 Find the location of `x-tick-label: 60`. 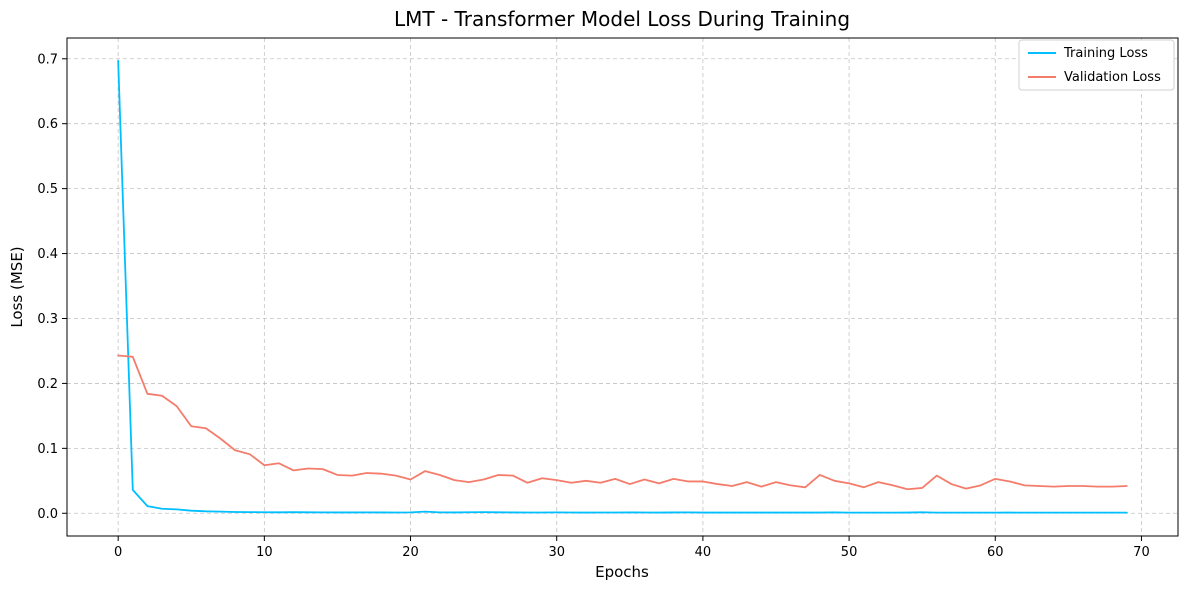

x-tick-label: 60 is located at coordinates (995, 552).